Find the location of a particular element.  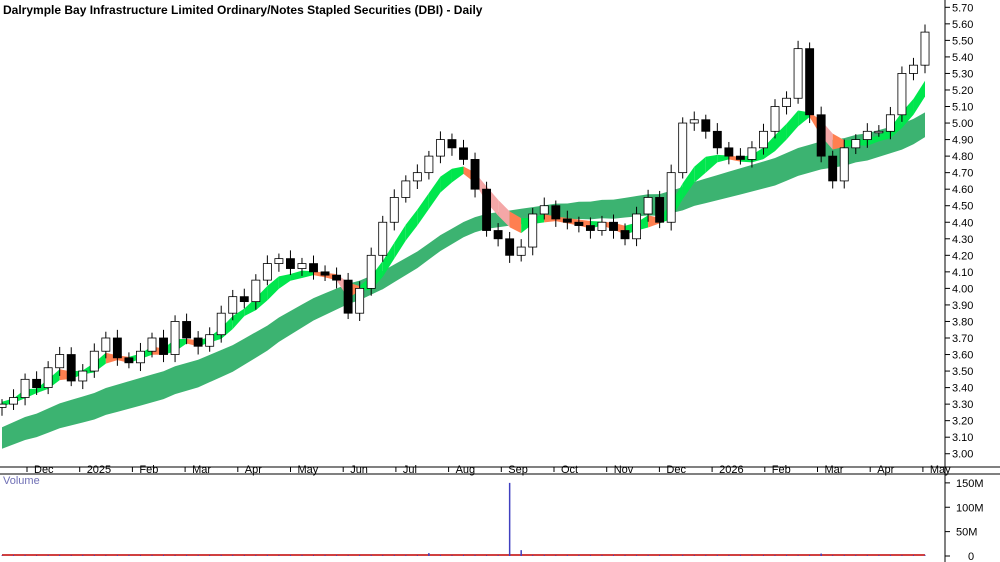

y-tick-label: 5.50 is located at coordinates (962, 41).